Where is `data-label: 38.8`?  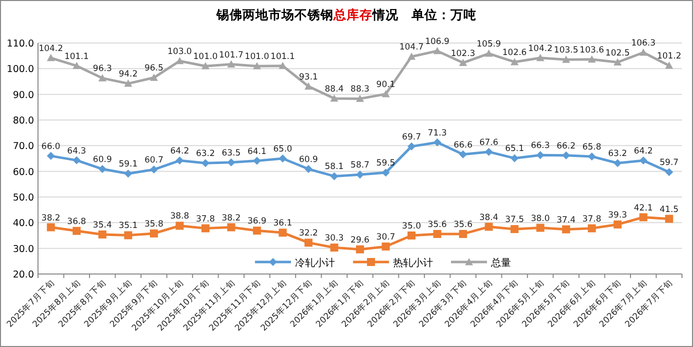
data-label: 38.8 is located at coordinates (180, 217).